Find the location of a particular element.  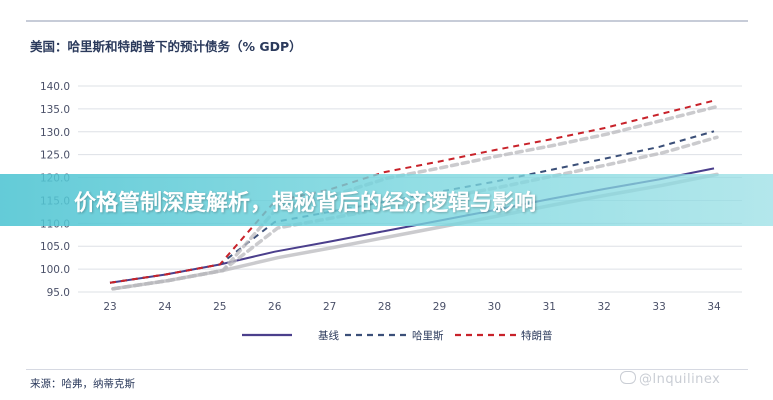

y-tick-label: 130.0 is located at coordinates (55, 133).